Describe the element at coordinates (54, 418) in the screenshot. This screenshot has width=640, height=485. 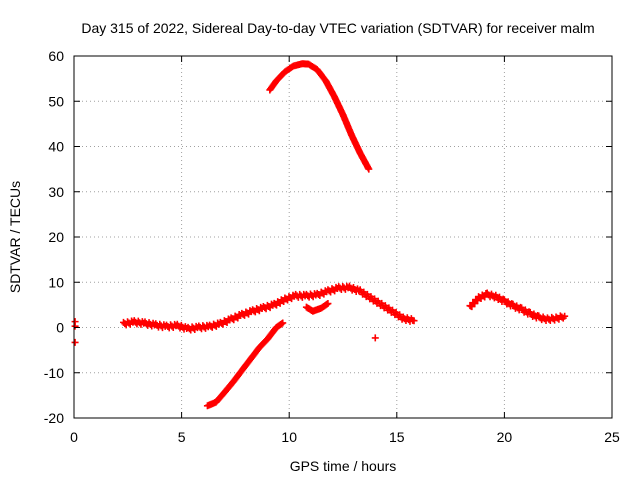
I see `y-tick-label: -20` at that location.